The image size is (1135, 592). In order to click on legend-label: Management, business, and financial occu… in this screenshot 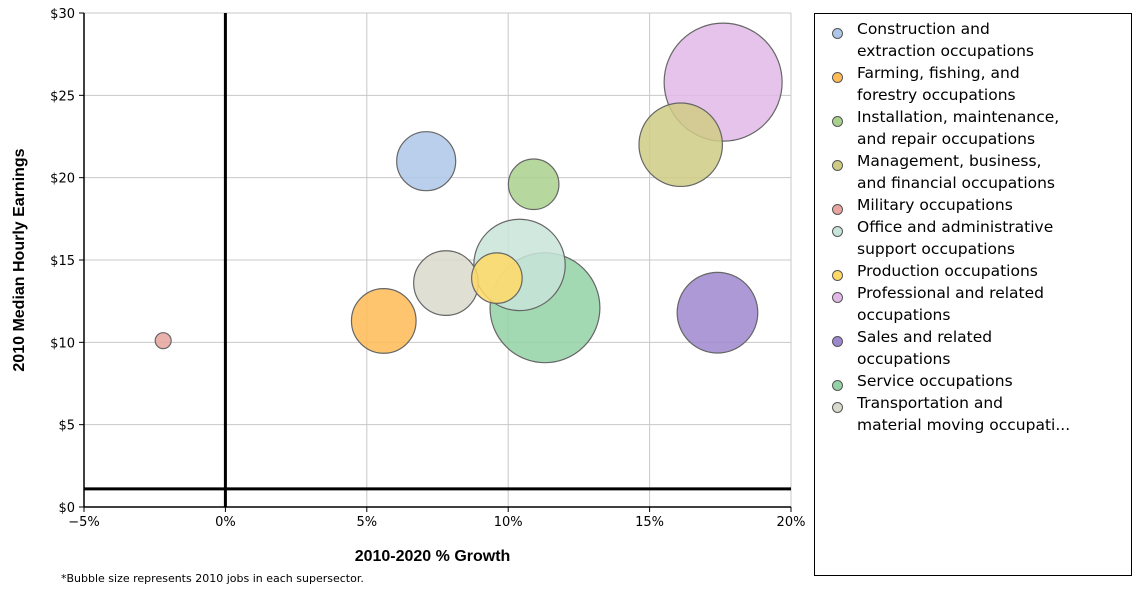, I will do `click(956, 172)`.